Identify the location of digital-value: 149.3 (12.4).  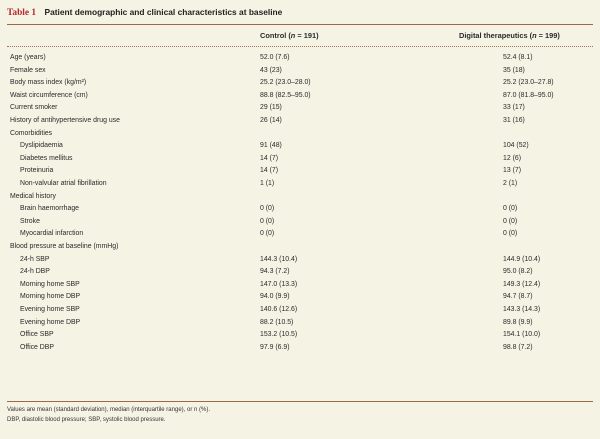
(522, 284).